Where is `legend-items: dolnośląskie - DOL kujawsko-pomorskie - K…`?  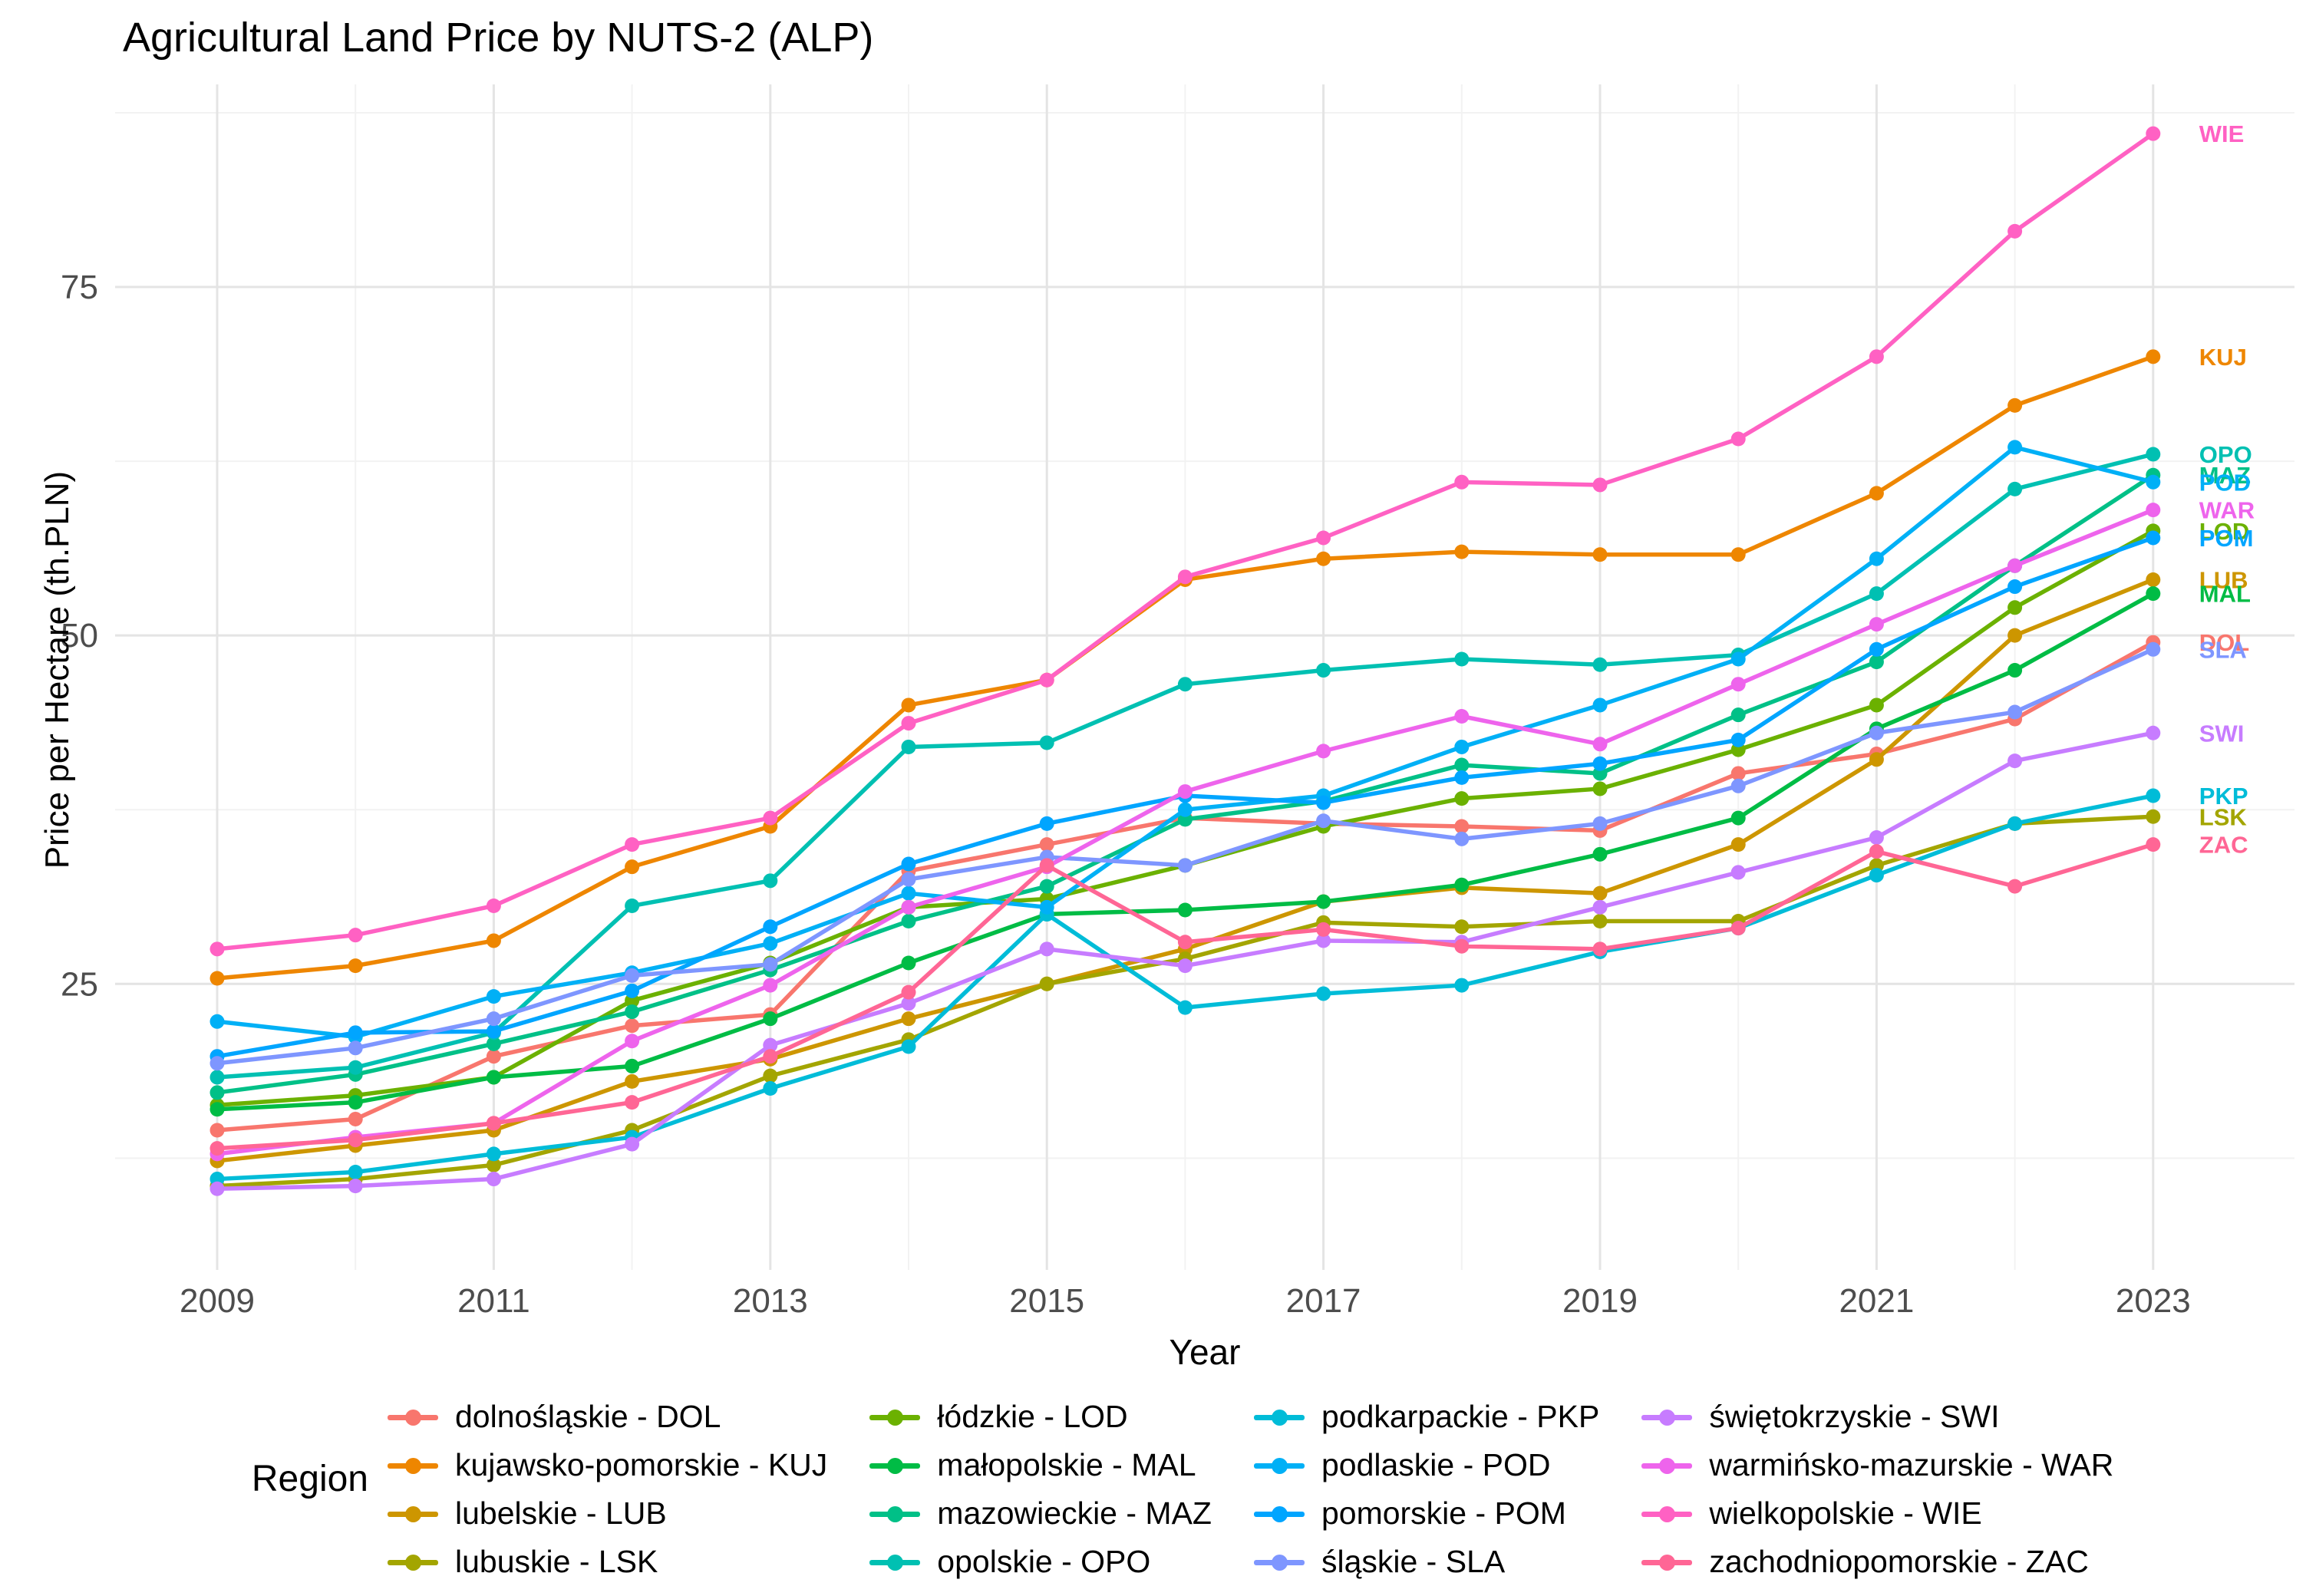
legend-items: dolnośląskie - DOL kujawsko-pomorskie - K… is located at coordinates (1250, 1489).